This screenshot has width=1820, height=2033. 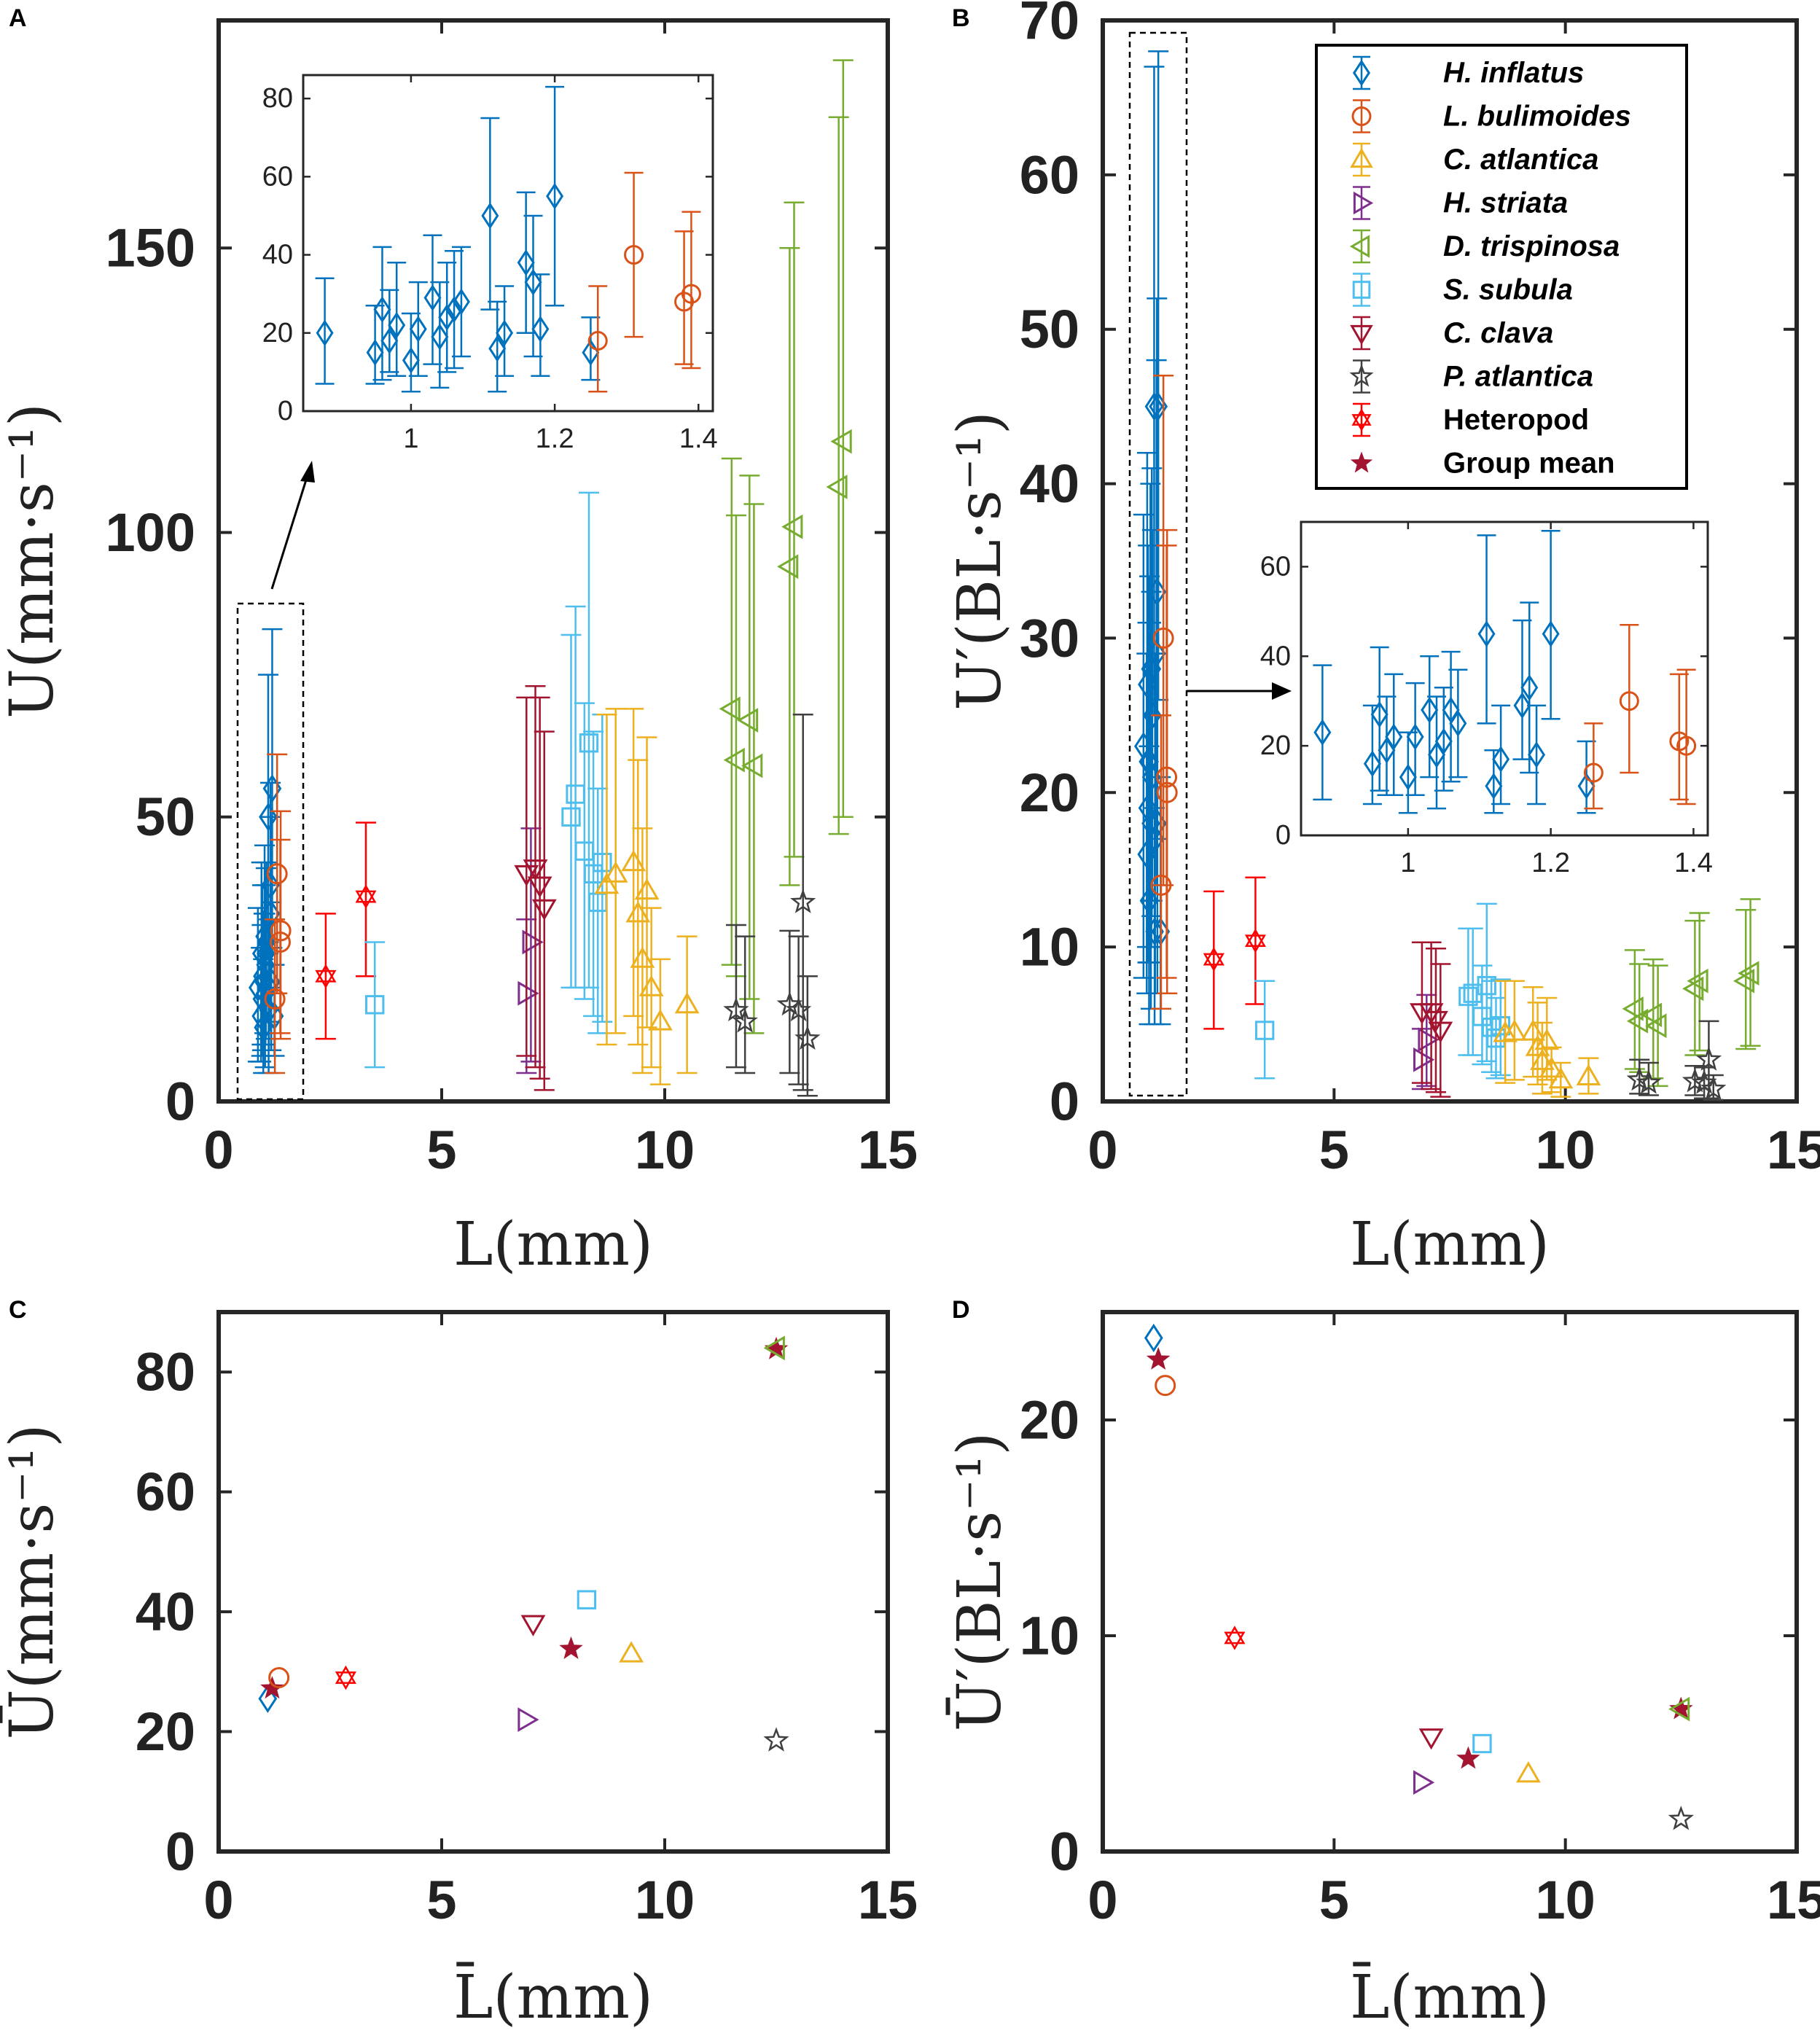 I want to click on y-tick-label: 100, so click(x=150, y=532).